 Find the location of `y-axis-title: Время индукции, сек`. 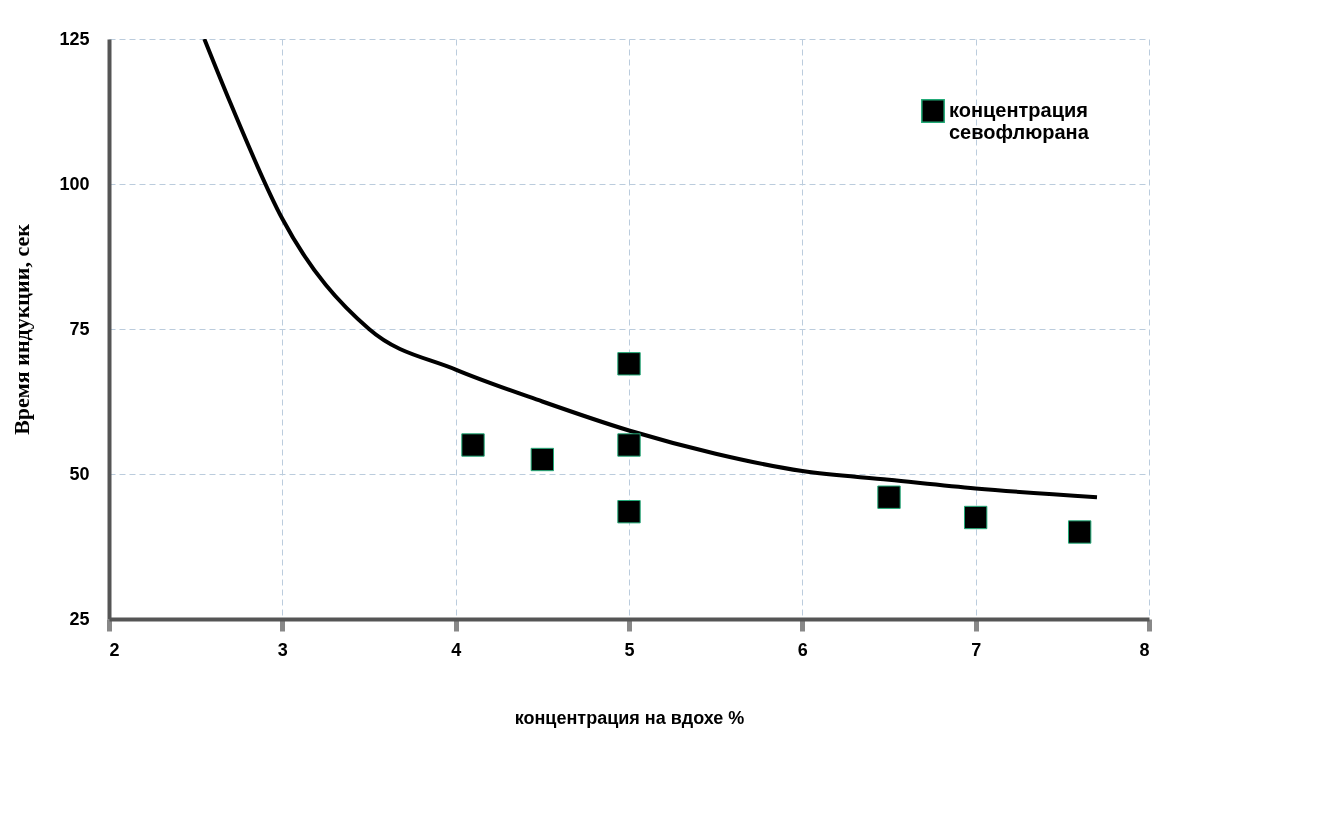

y-axis-title: Время индукции, сек is located at coordinates (22, 329).